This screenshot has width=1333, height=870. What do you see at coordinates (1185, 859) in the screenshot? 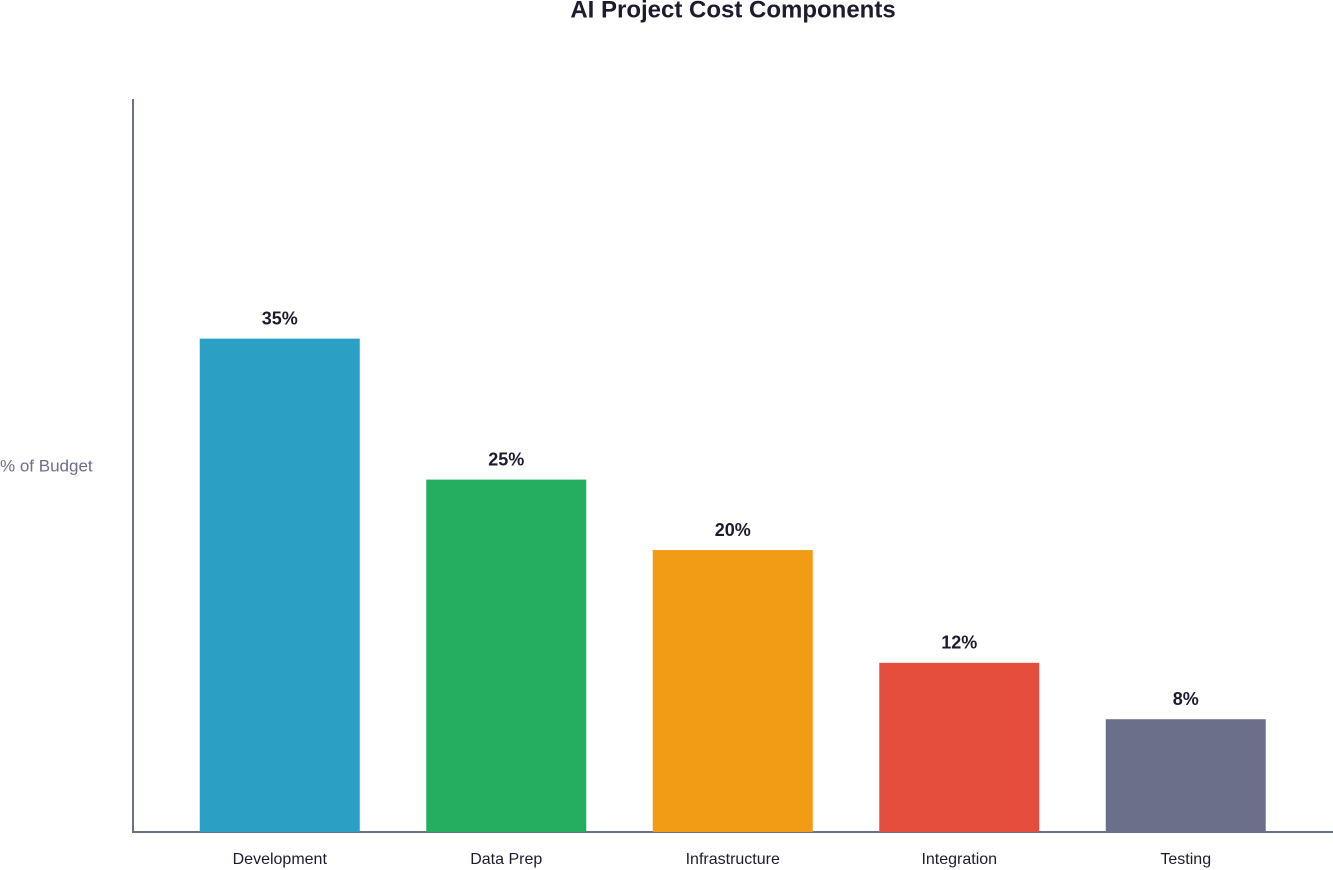
I see `x-tick-label: Testing` at bounding box center [1185, 859].